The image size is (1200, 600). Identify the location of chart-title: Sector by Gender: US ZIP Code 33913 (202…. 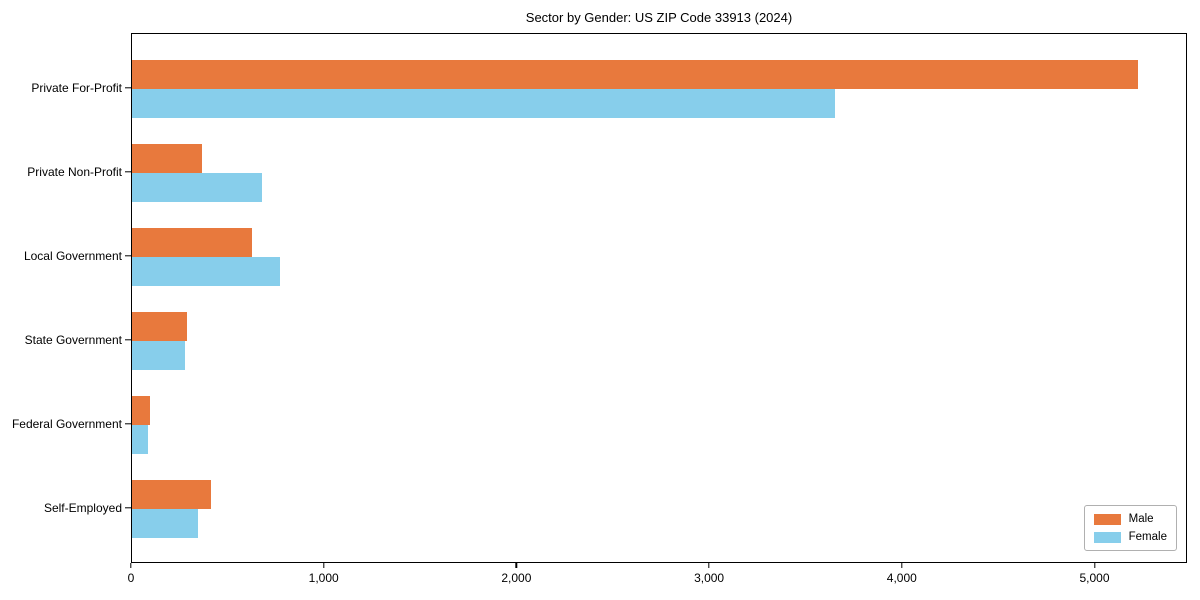
(659, 17).